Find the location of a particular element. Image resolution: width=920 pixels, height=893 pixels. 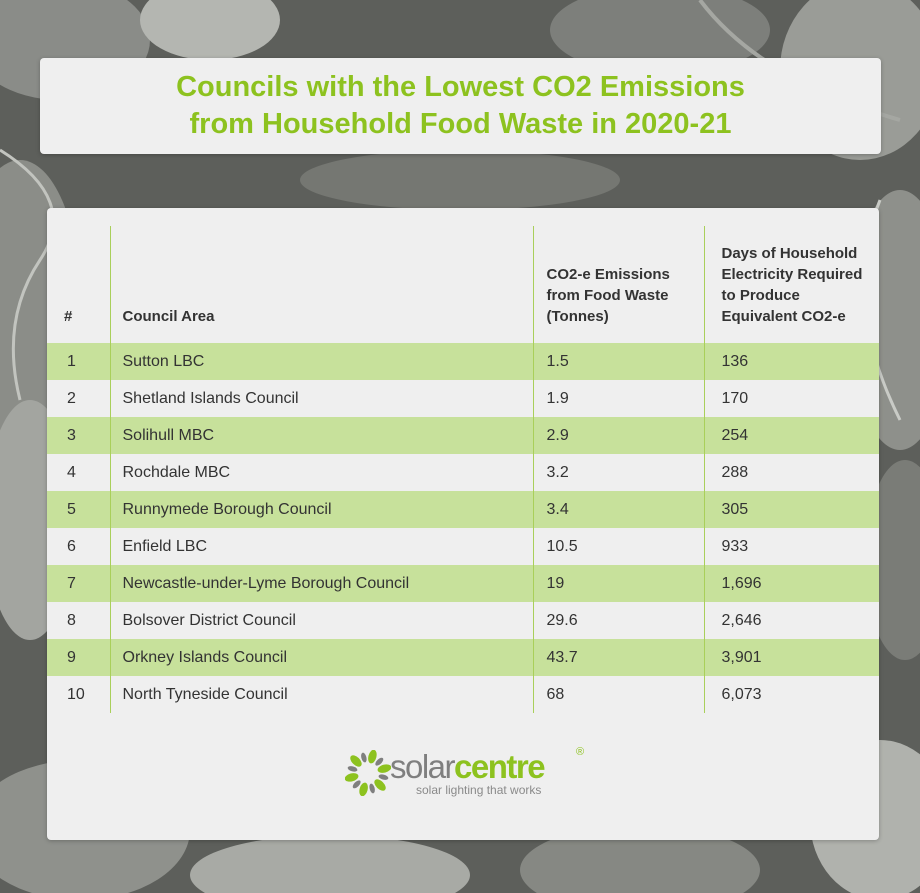

cell-council: Solihull MBC is located at coordinates (321, 435).